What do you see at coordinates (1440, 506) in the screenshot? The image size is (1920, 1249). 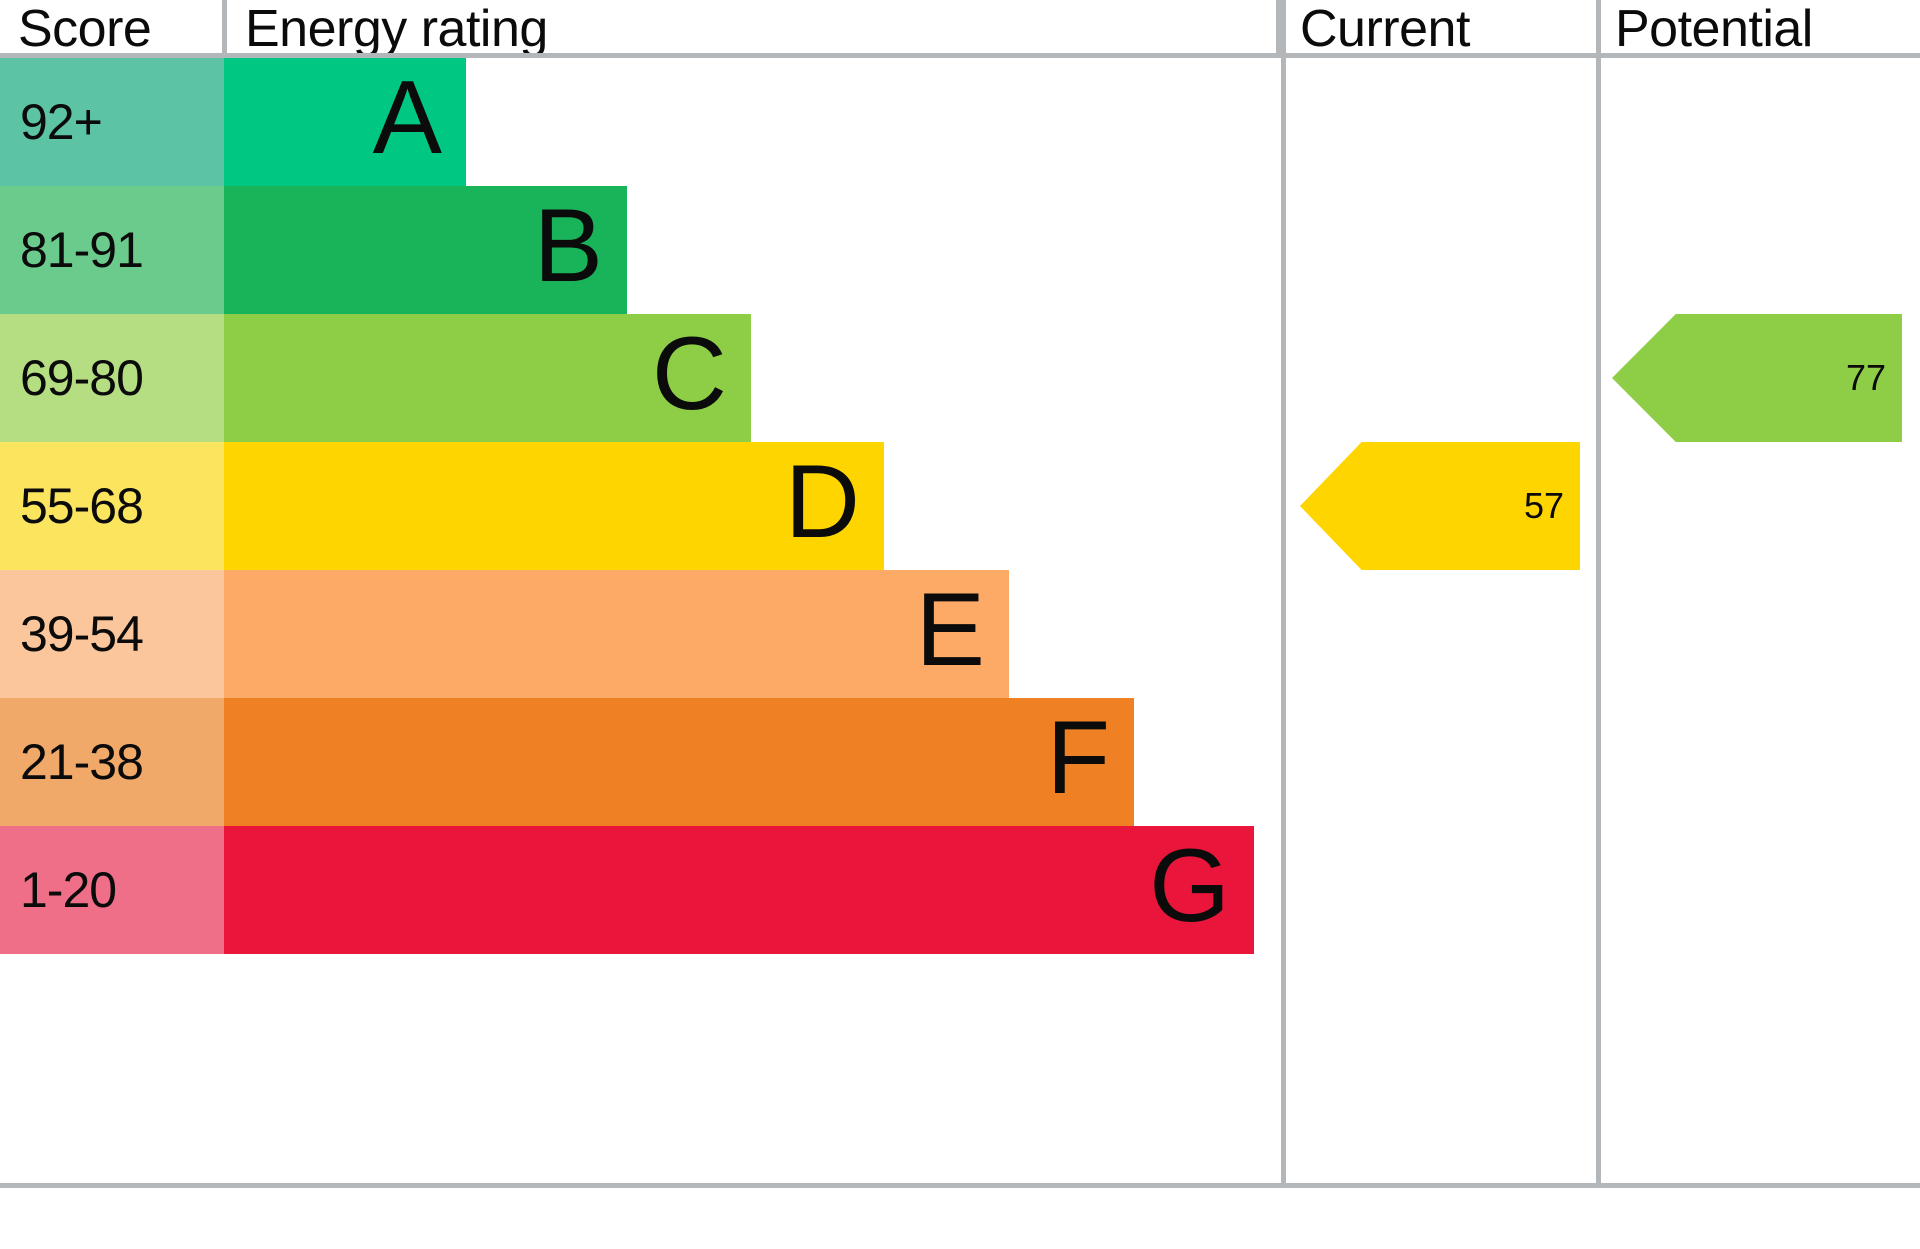 I see `current-rating-arrow: 57` at bounding box center [1440, 506].